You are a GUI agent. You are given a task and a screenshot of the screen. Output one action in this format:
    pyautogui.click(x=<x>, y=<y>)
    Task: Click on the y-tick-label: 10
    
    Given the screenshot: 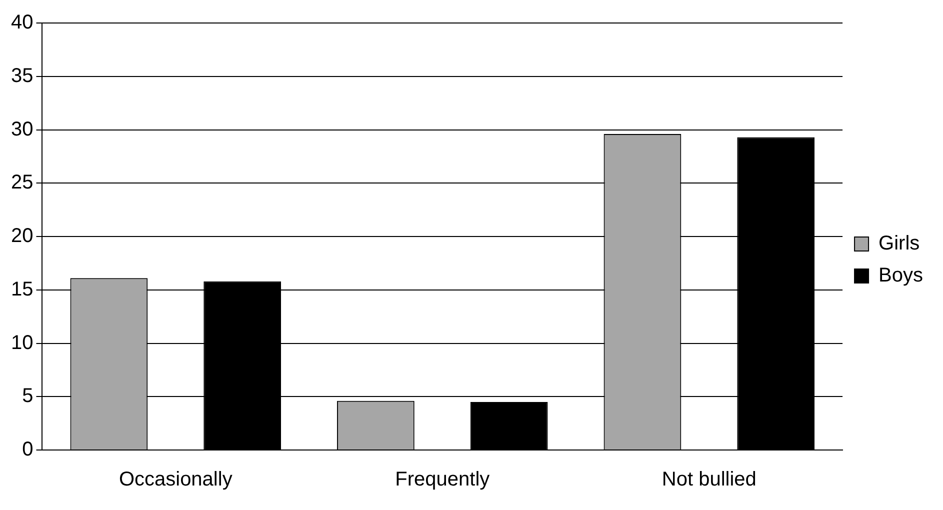 What is the action you would take?
    pyautogui.click(x=22, y=343)
    